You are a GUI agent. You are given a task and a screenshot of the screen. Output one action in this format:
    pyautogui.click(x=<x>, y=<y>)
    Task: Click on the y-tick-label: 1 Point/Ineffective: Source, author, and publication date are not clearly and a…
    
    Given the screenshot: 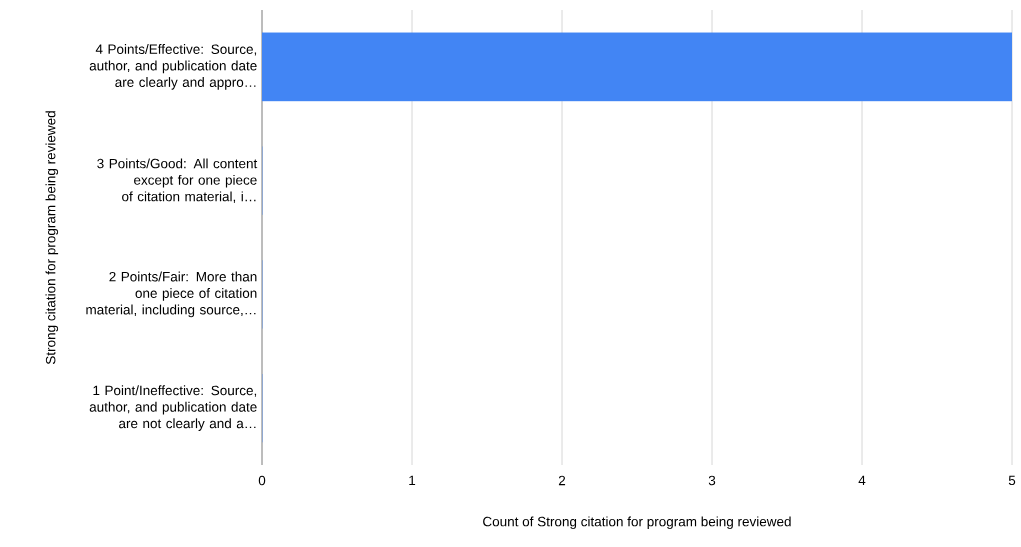 What is the action you would take?
    pyautogui.click(x=173, y=408)
    